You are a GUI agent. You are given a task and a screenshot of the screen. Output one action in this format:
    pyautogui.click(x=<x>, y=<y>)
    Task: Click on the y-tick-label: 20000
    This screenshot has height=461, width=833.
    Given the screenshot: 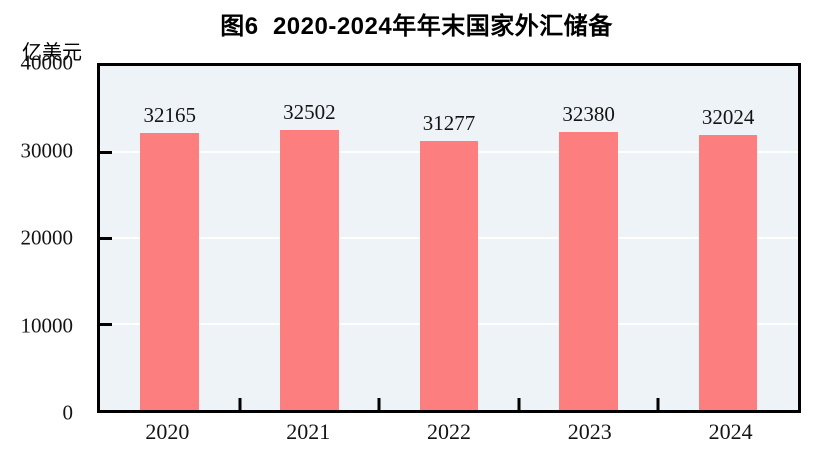 What is the action you would take?
    pyautogui.click(x=47, y=237)
    